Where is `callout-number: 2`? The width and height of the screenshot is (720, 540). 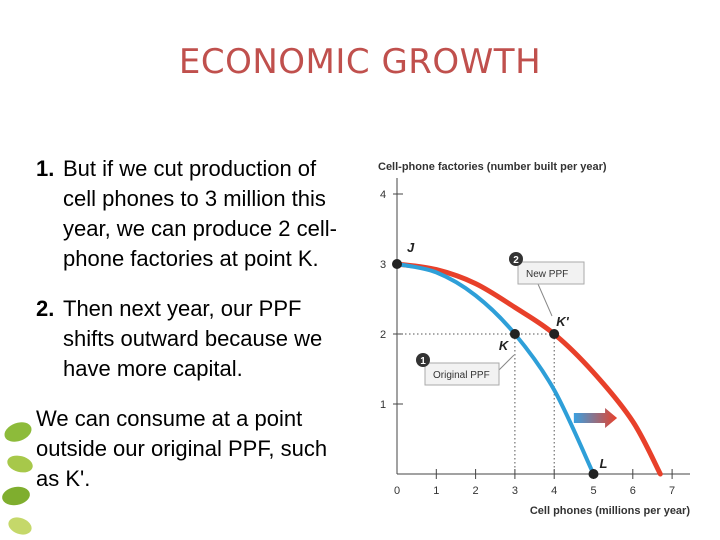 callout-number: 2 is located at coordinates (516, 260).